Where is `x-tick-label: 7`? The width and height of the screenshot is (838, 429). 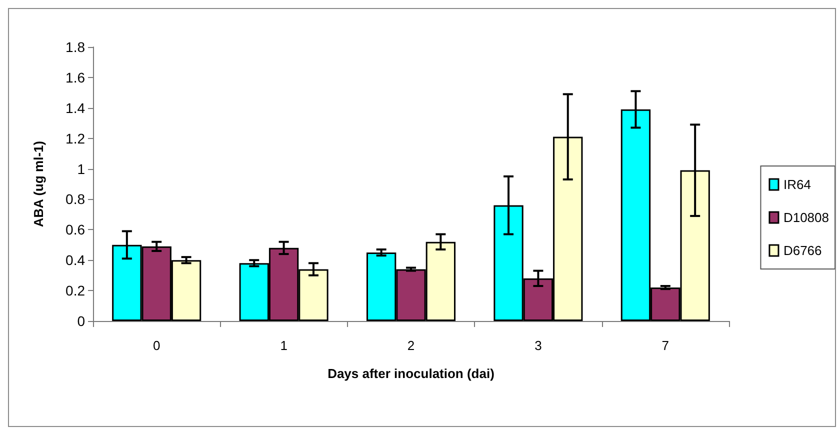
x-tick-label: 7 is located at coordinates (666, 345).